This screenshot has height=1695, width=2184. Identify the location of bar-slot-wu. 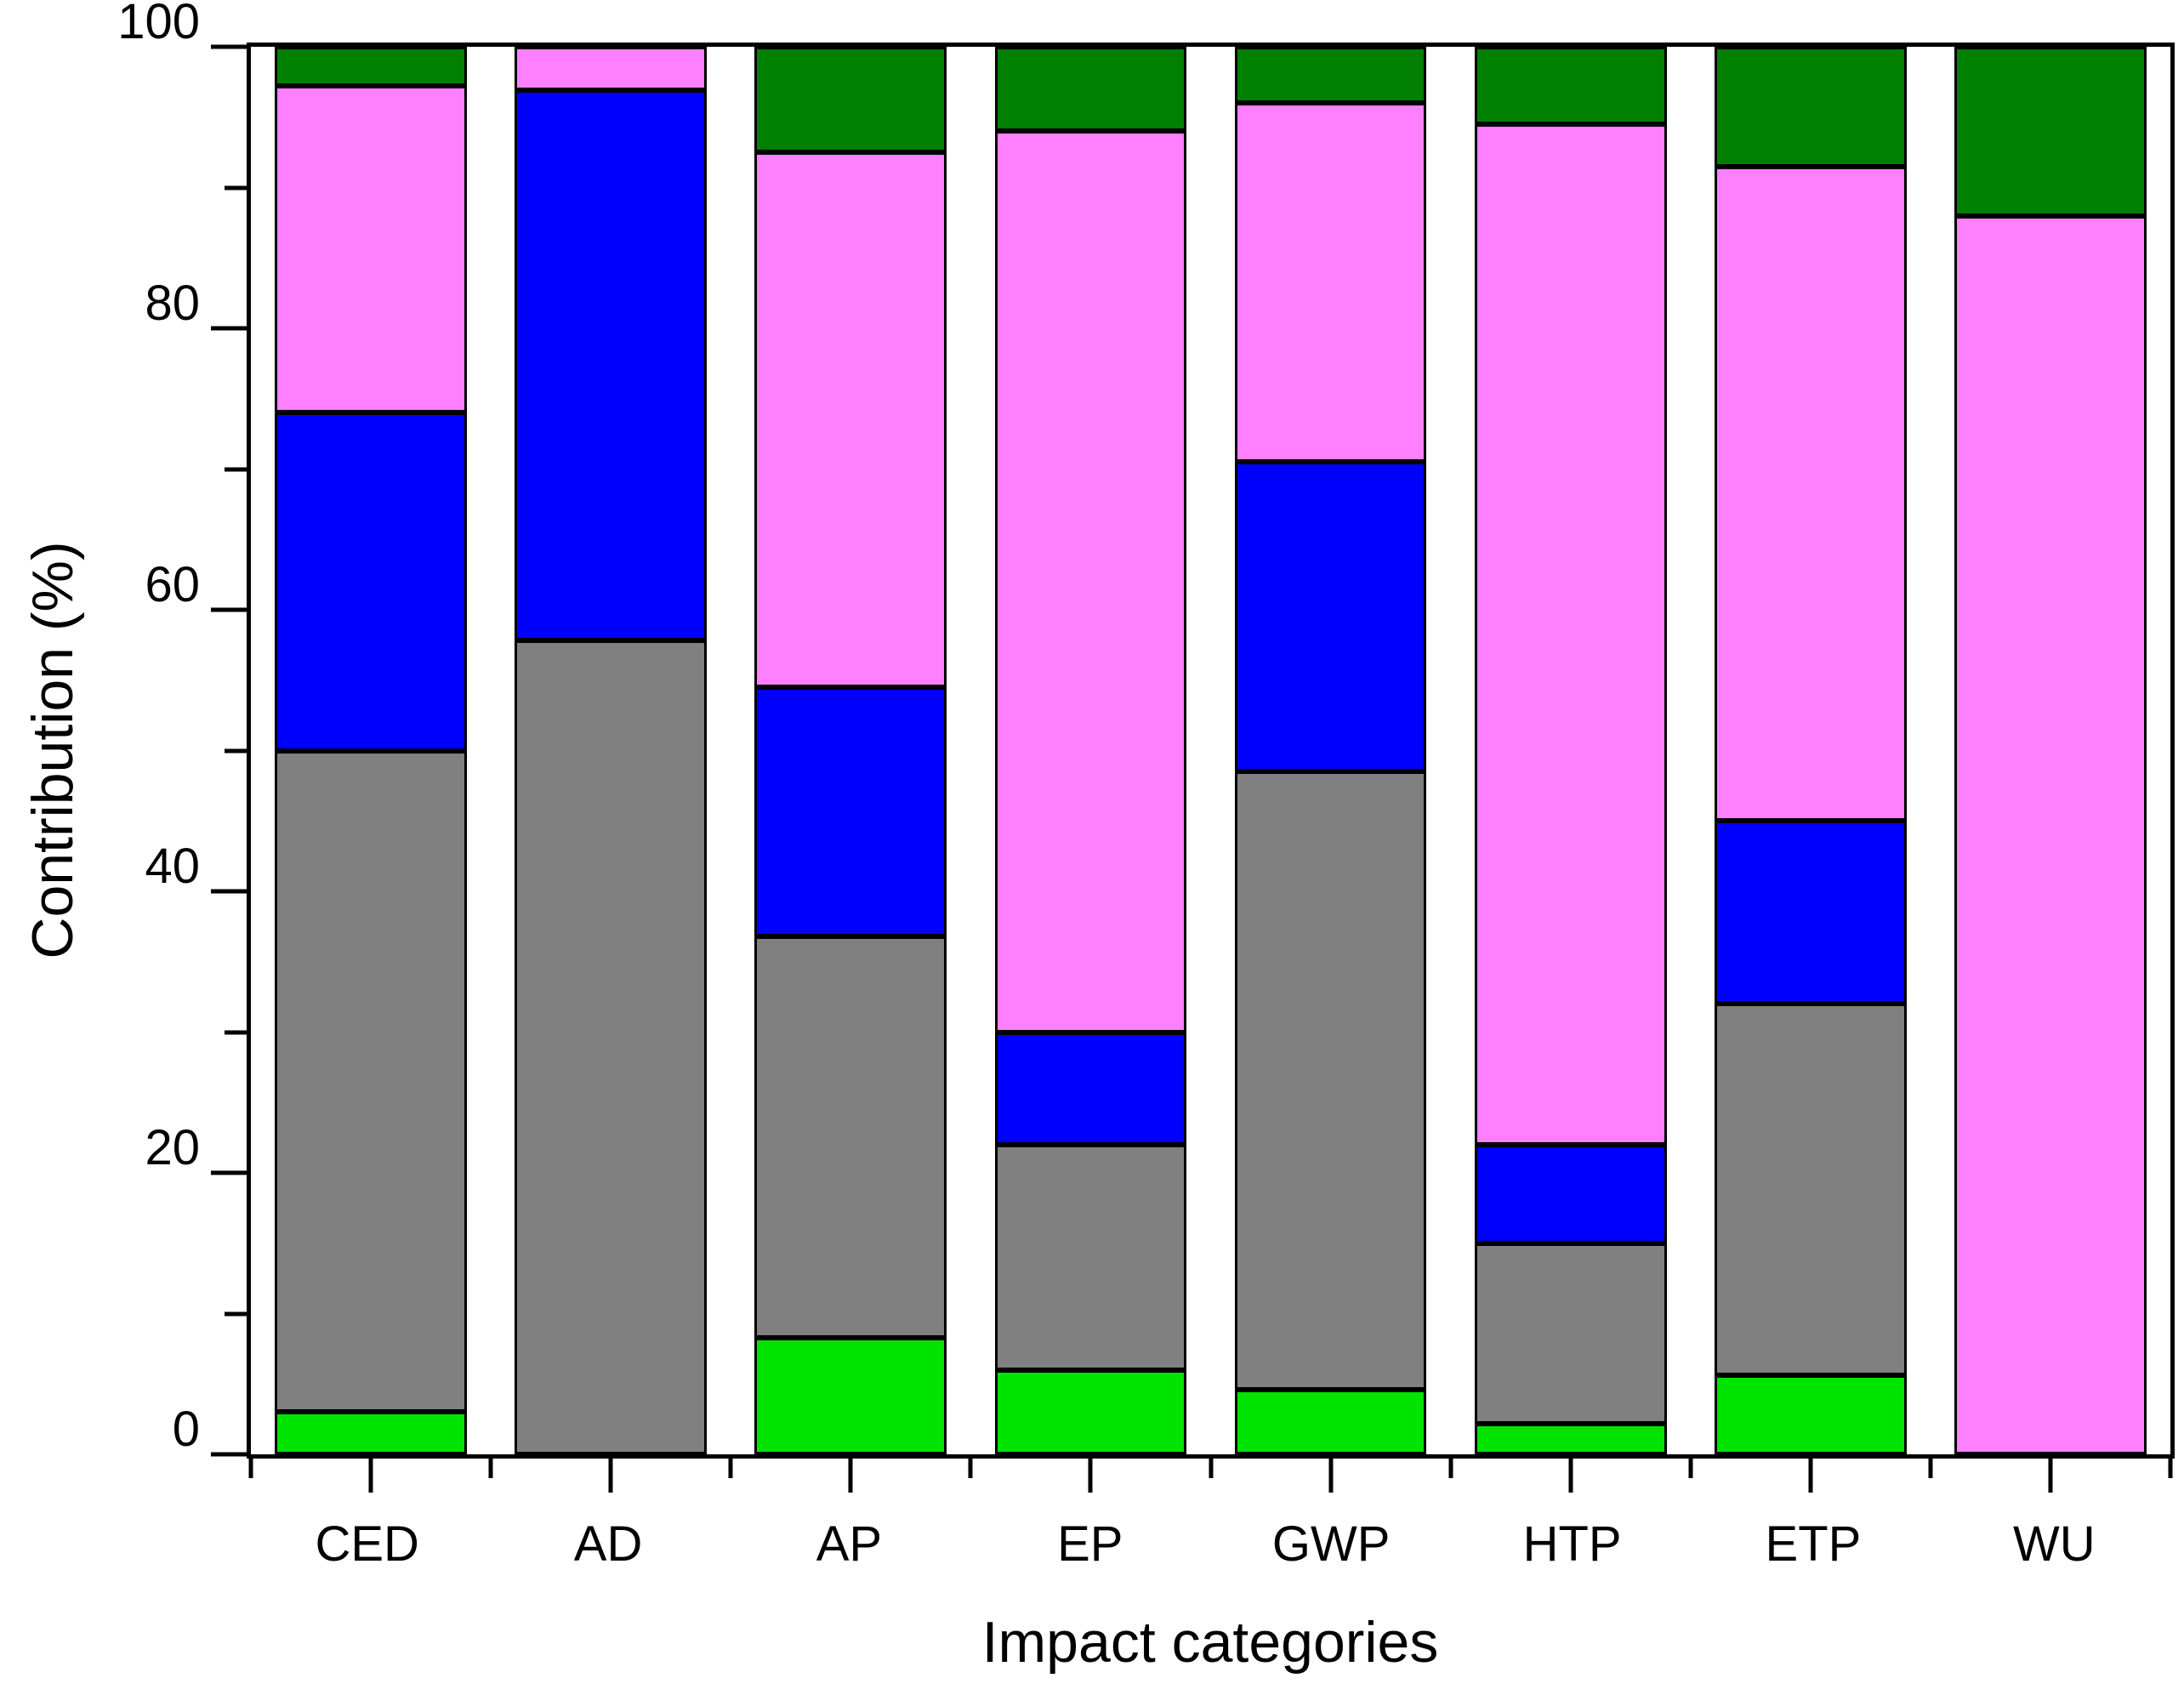
(2050, 750).